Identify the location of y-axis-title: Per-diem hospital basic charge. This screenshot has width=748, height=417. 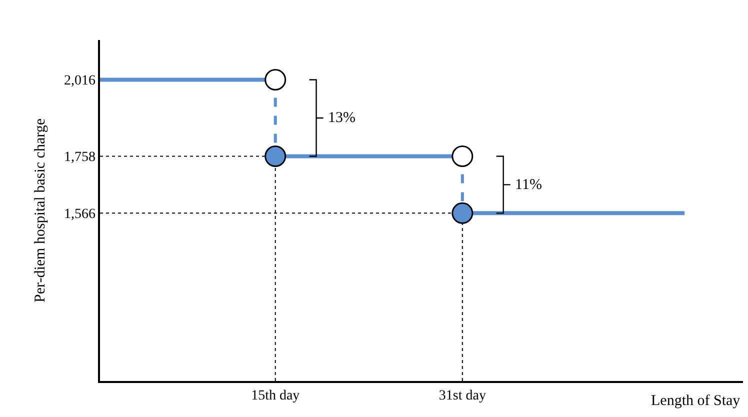
(40, 210).